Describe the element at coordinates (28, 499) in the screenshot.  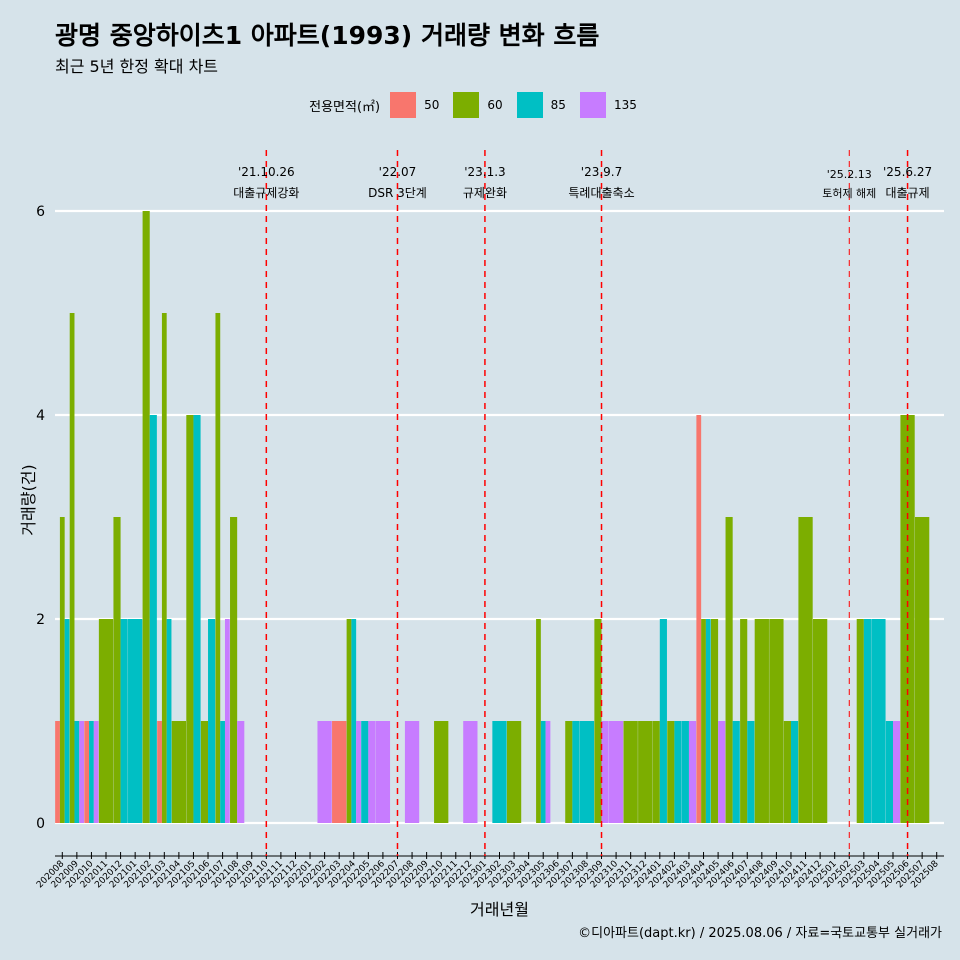
I see `y-axis-title: 거래량(건)` at that location.